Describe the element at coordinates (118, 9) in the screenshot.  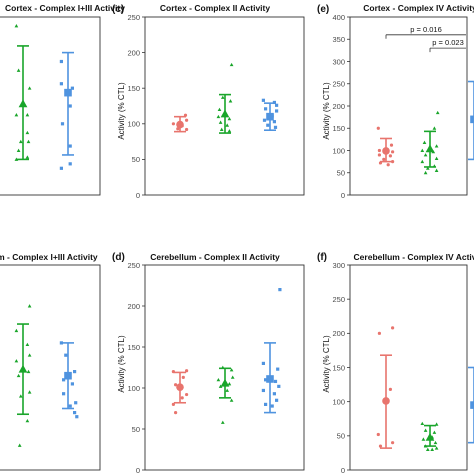
I see `panel-2-label: (c)` at that location.